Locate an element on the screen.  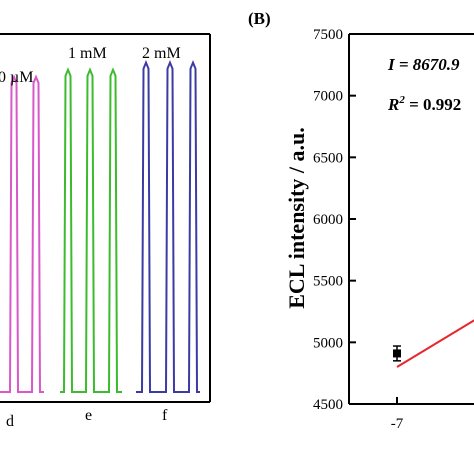
trace-d is located at coordinates (22, 233).